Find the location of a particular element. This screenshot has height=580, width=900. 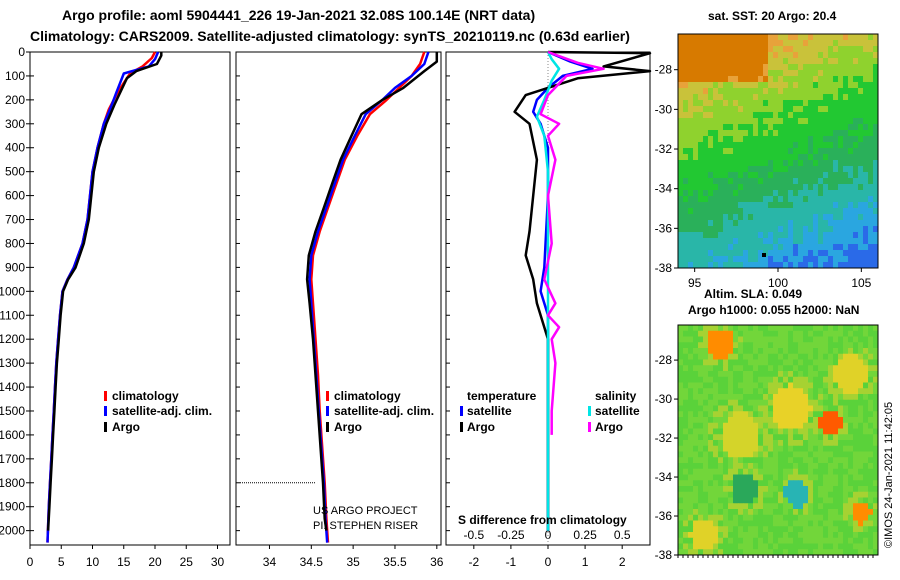

legend-swatch-satellite is located at coordinates (327, 411).